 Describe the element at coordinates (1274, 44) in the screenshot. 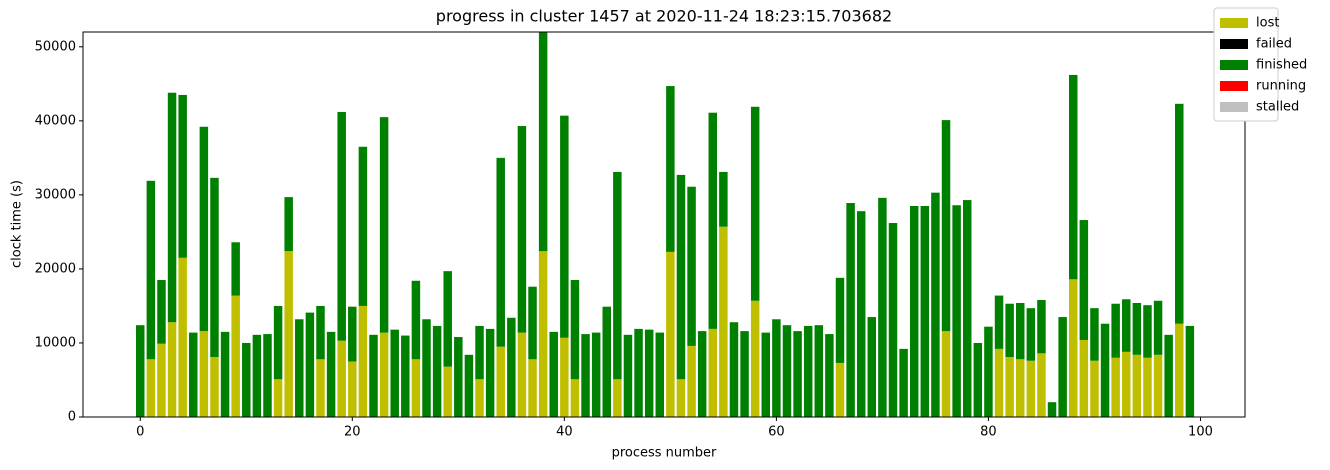

I see `legend-label: failed` at that location.